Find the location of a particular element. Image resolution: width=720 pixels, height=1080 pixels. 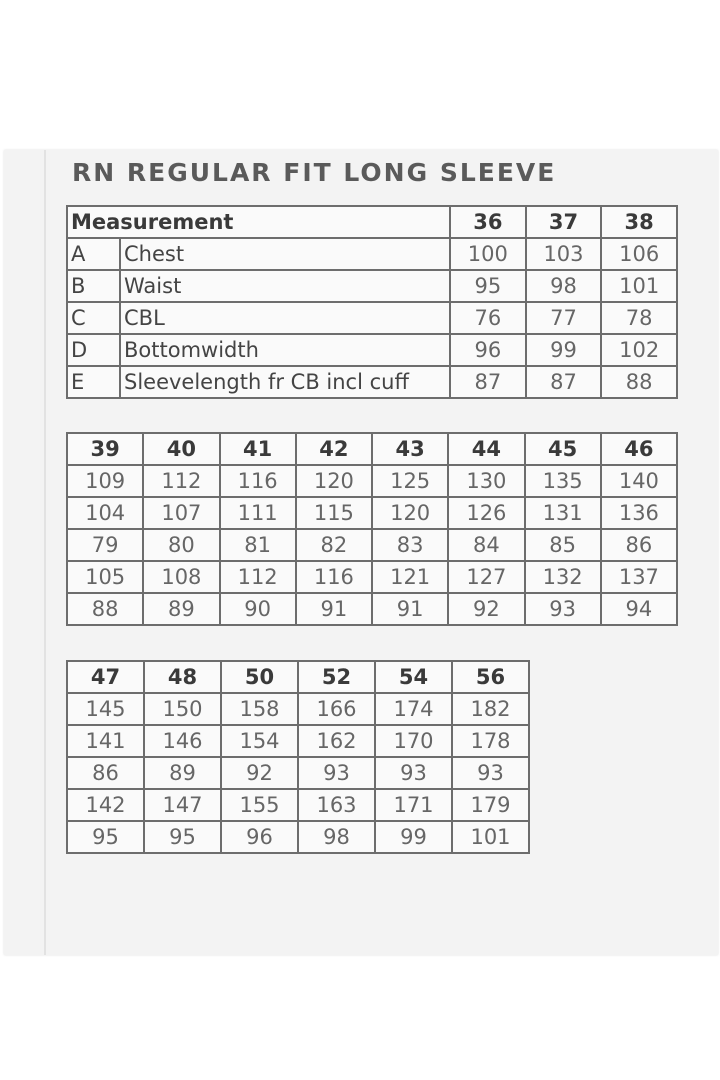

value-cell: 120 is located at coordinates (334, 481).